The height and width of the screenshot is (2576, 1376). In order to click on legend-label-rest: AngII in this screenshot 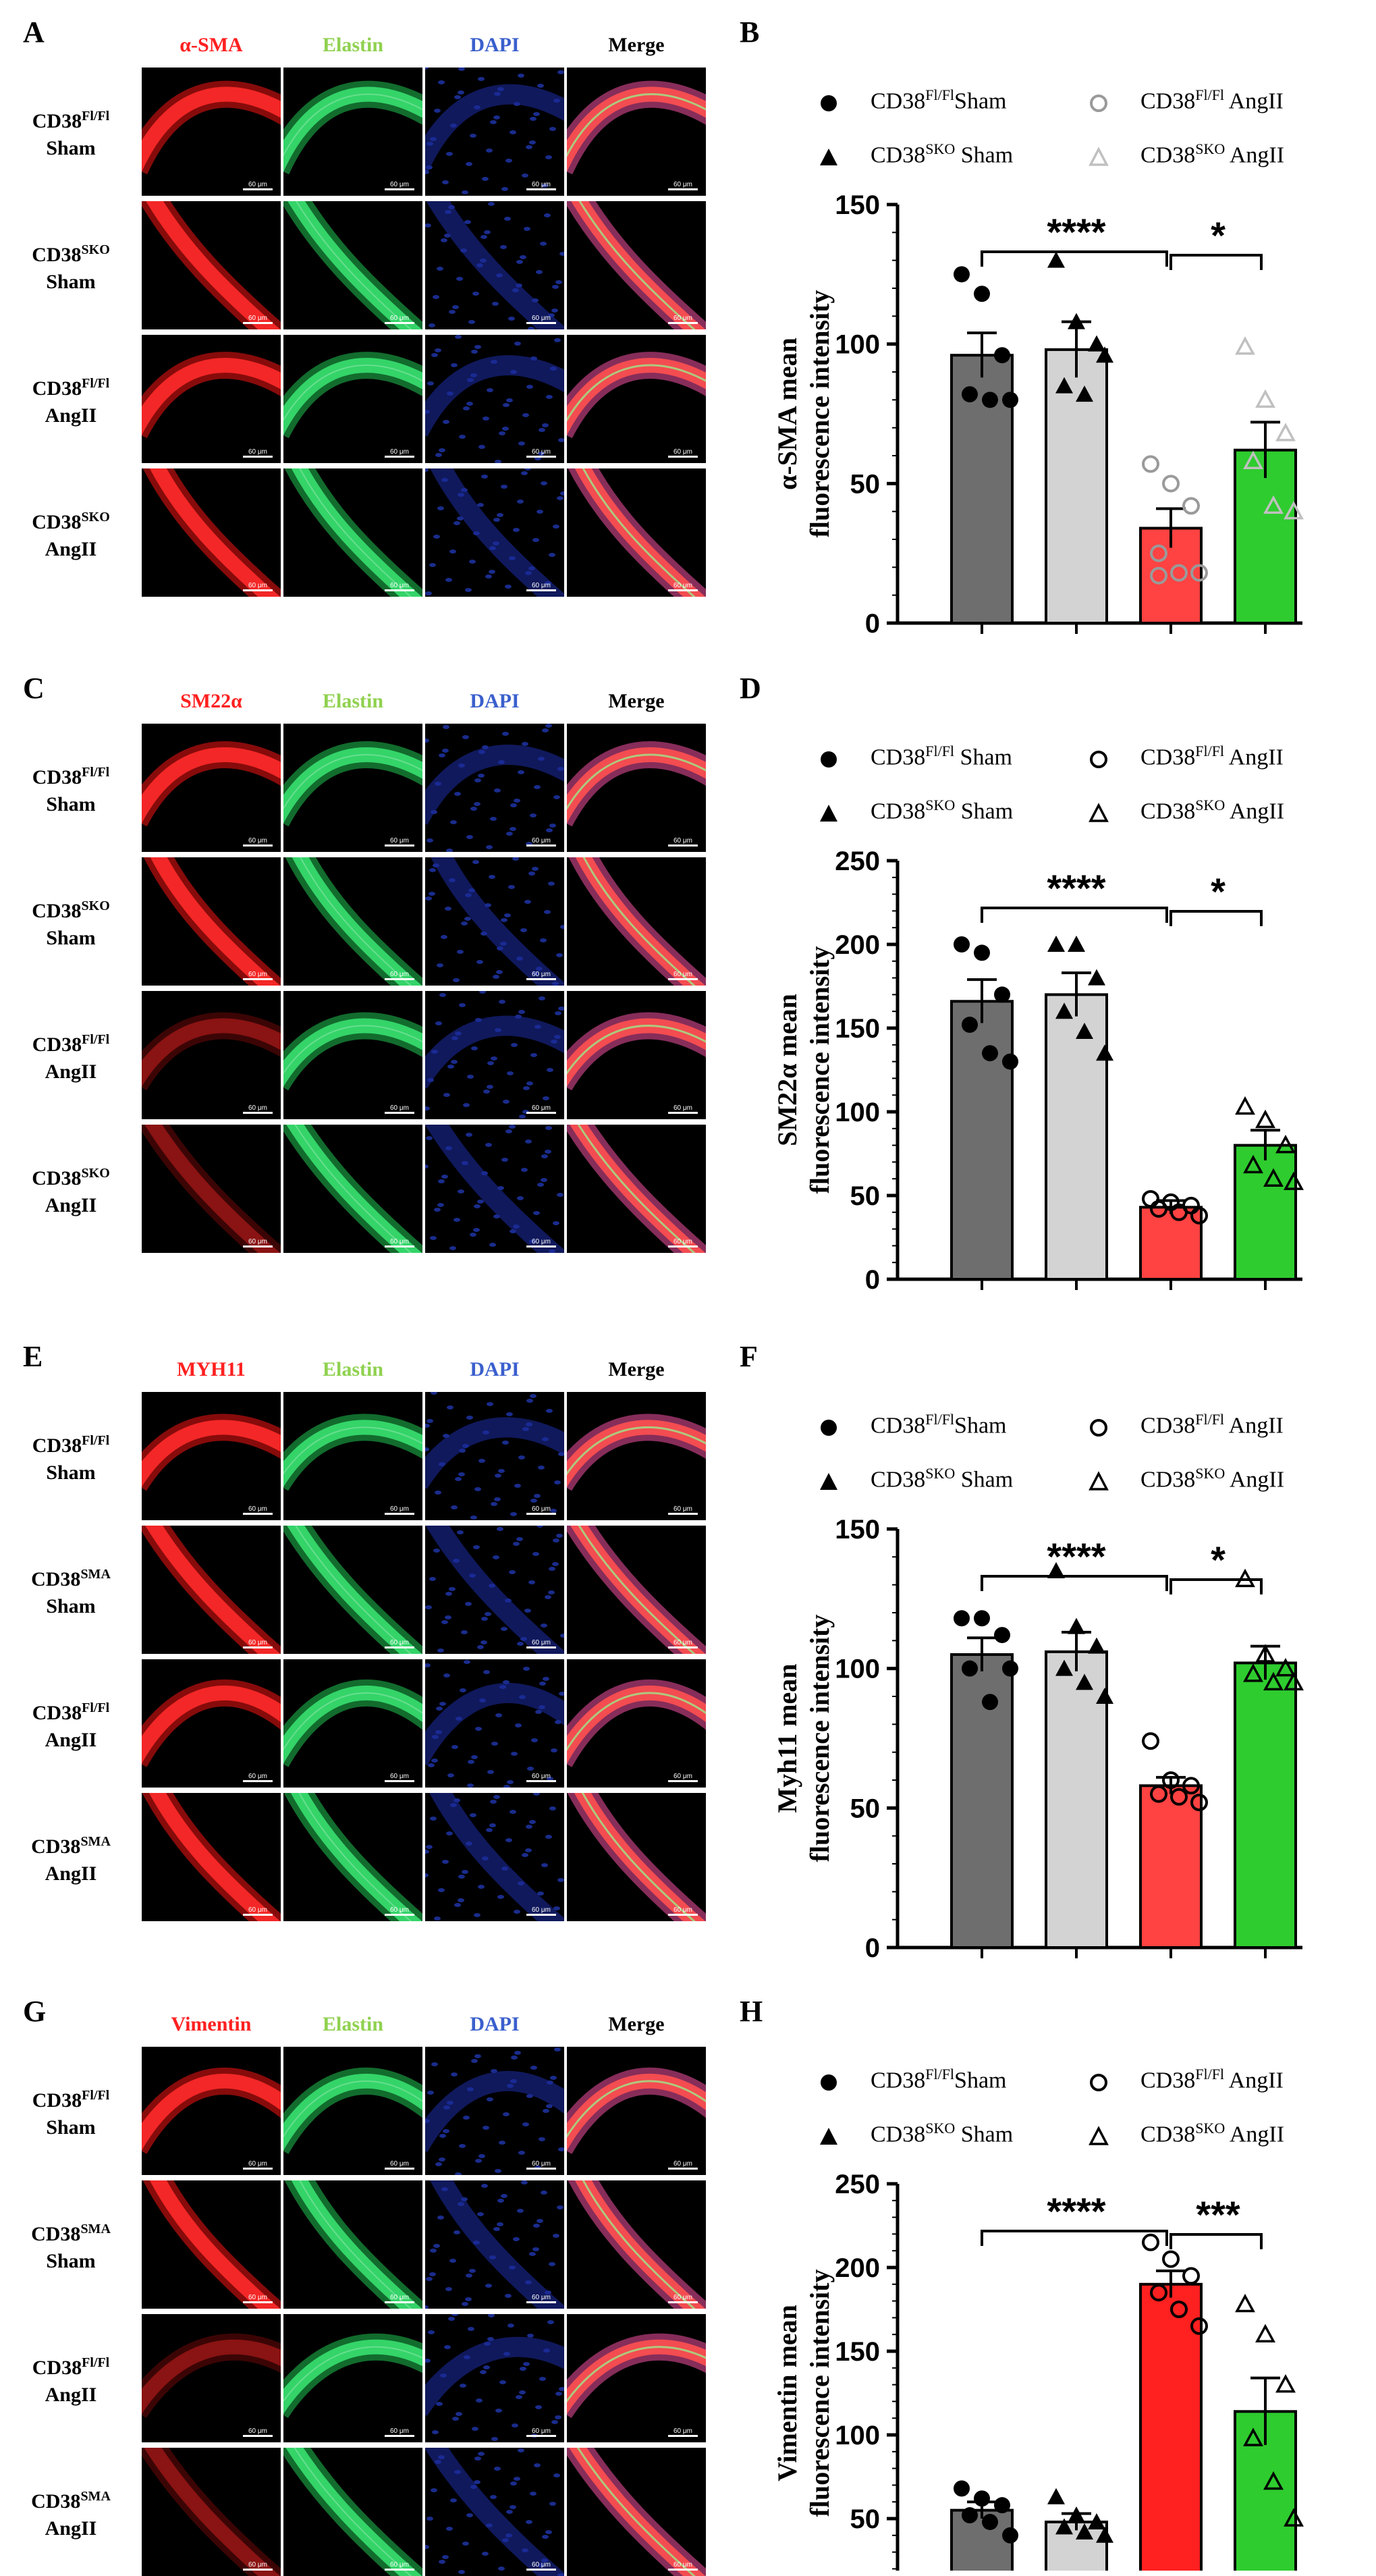, I will do `click(1255, 155)`.